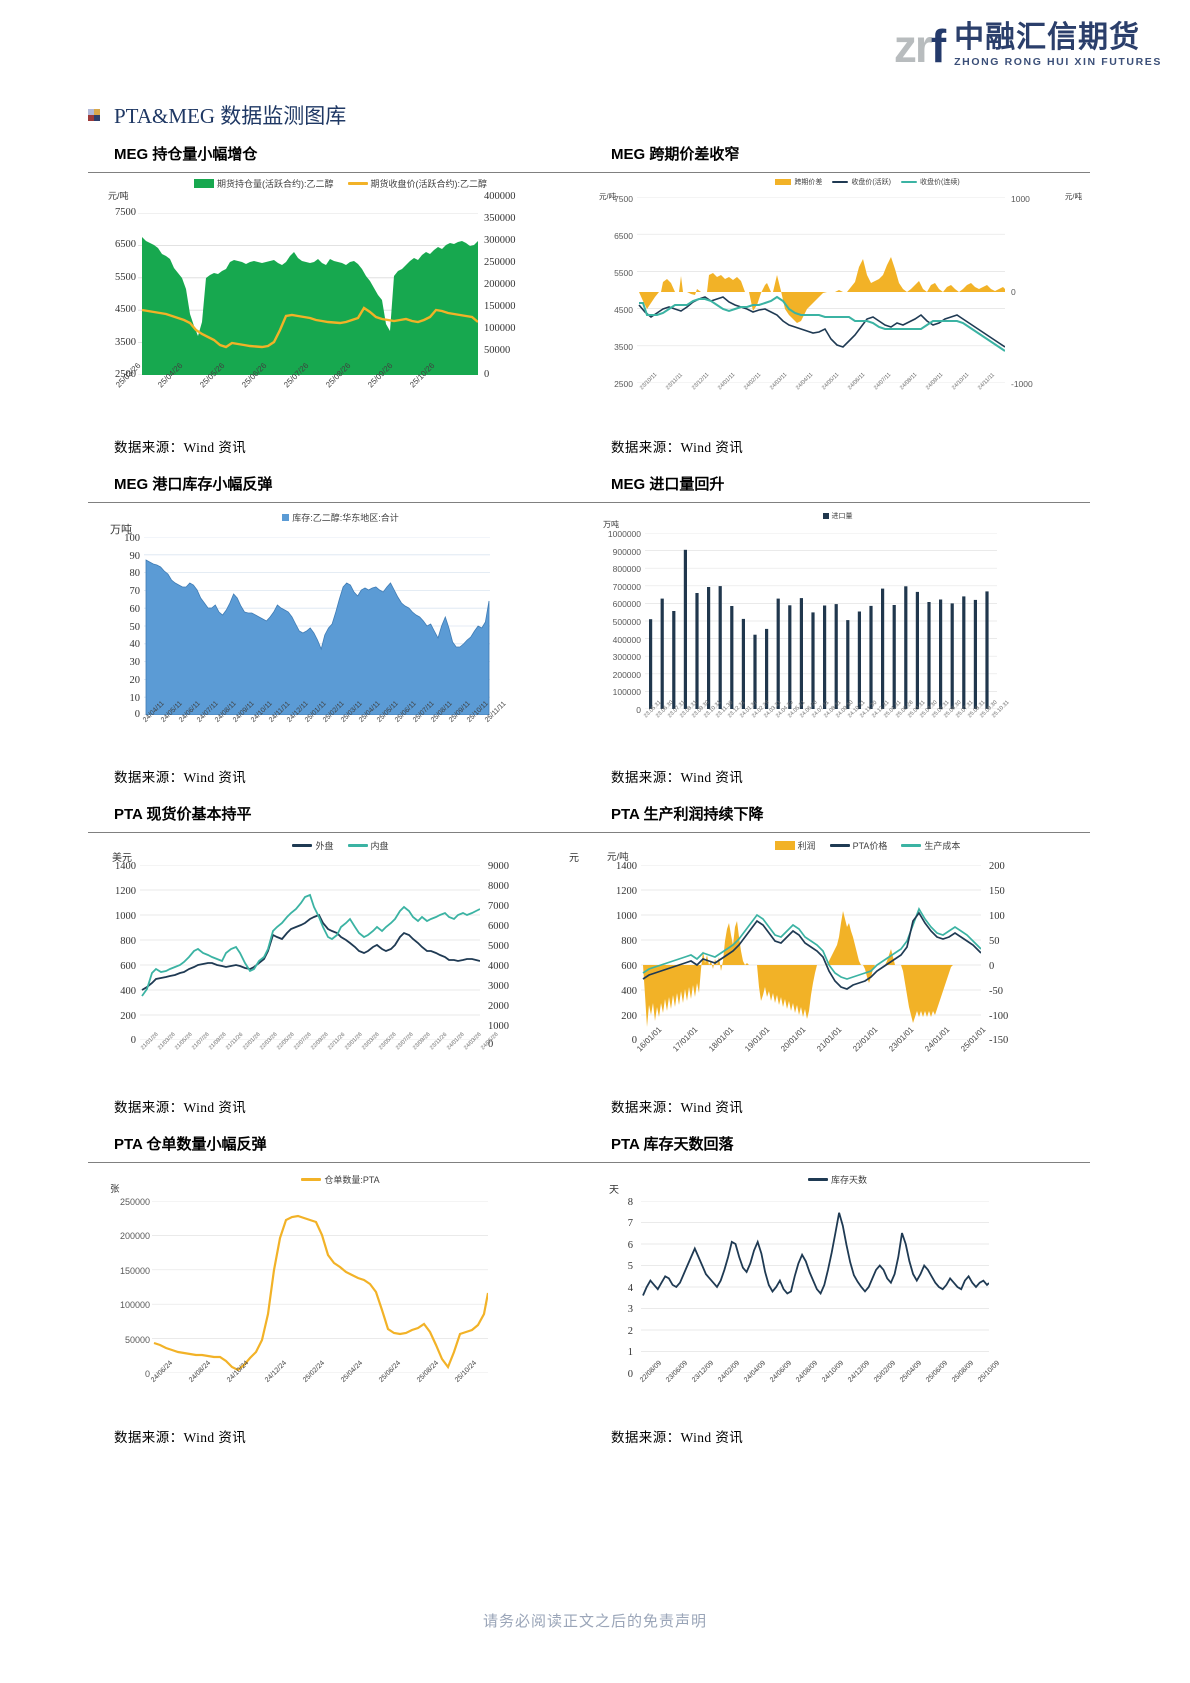 The width and height of the screenshot is (1190, 1683). I want to click on chart-svg-meg-import, so click(821, 621).